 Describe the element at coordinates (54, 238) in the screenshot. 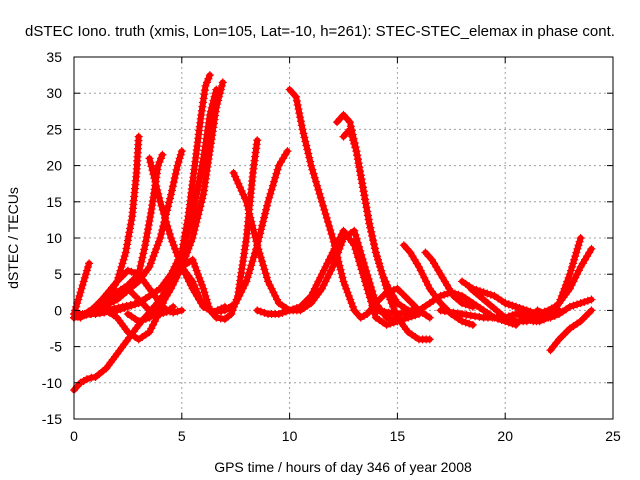

I see `y-tick-label: 10` at that location.